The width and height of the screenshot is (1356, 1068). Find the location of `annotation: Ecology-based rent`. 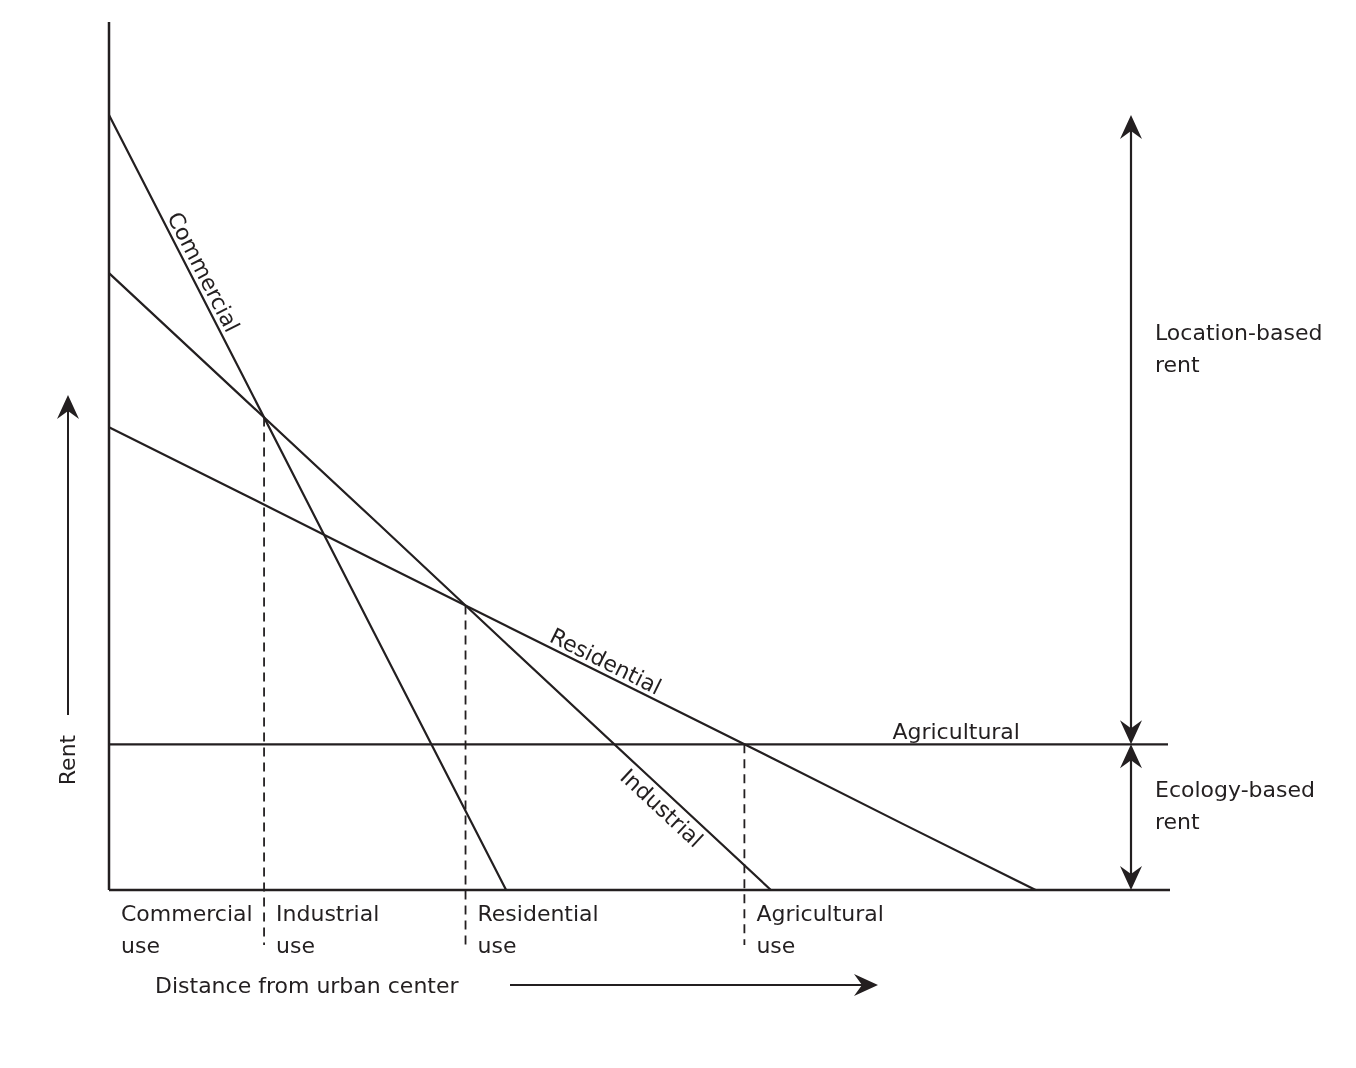

annotation: Ecology-based rent is located at coordinates (1235, 805).